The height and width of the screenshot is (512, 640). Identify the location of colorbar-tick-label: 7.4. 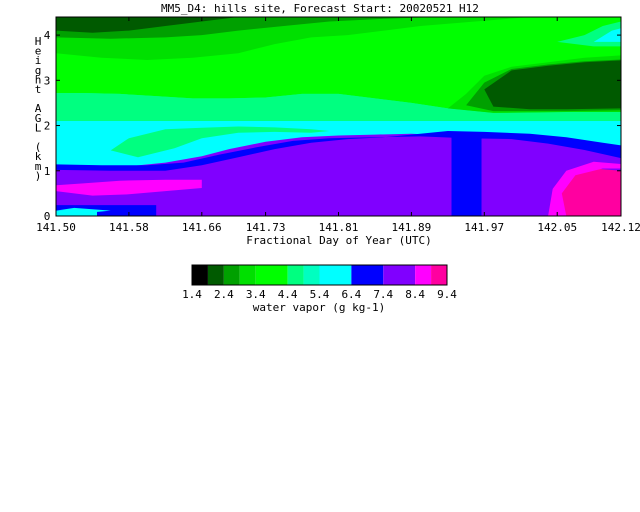
(383, 294).